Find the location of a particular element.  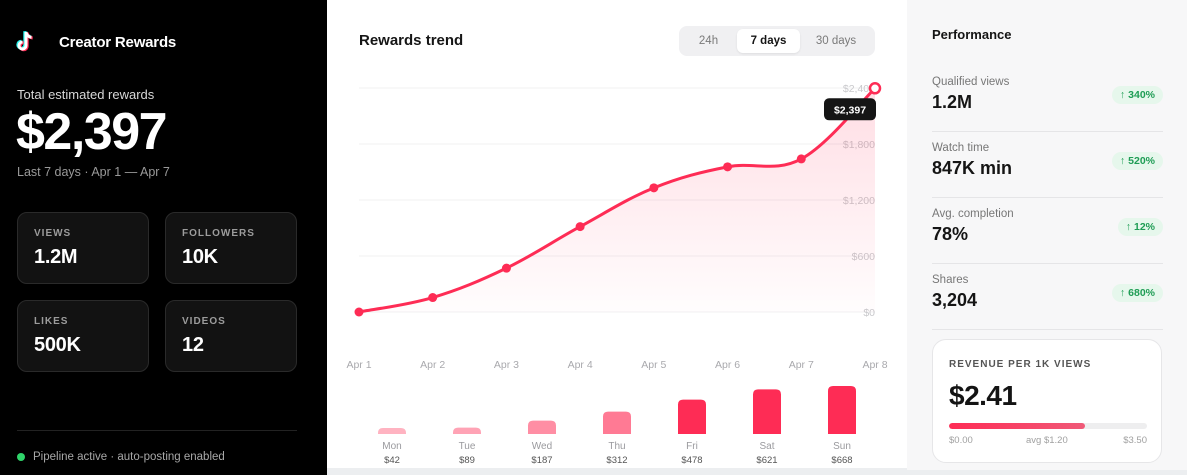

bar-day-label: Mon is located at coordinates (391, 446).